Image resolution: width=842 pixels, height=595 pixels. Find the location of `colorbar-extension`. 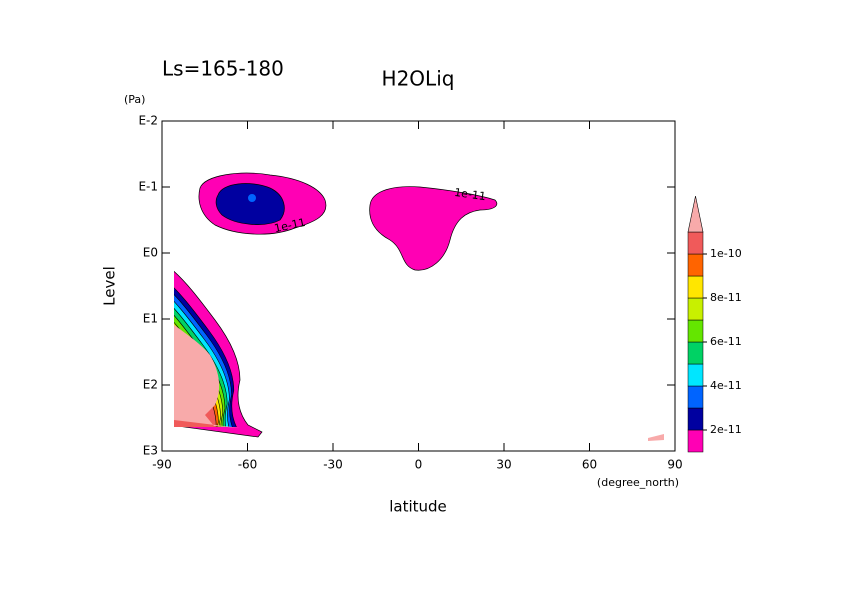

colorbar-extension is located at coordinates (695, 214).